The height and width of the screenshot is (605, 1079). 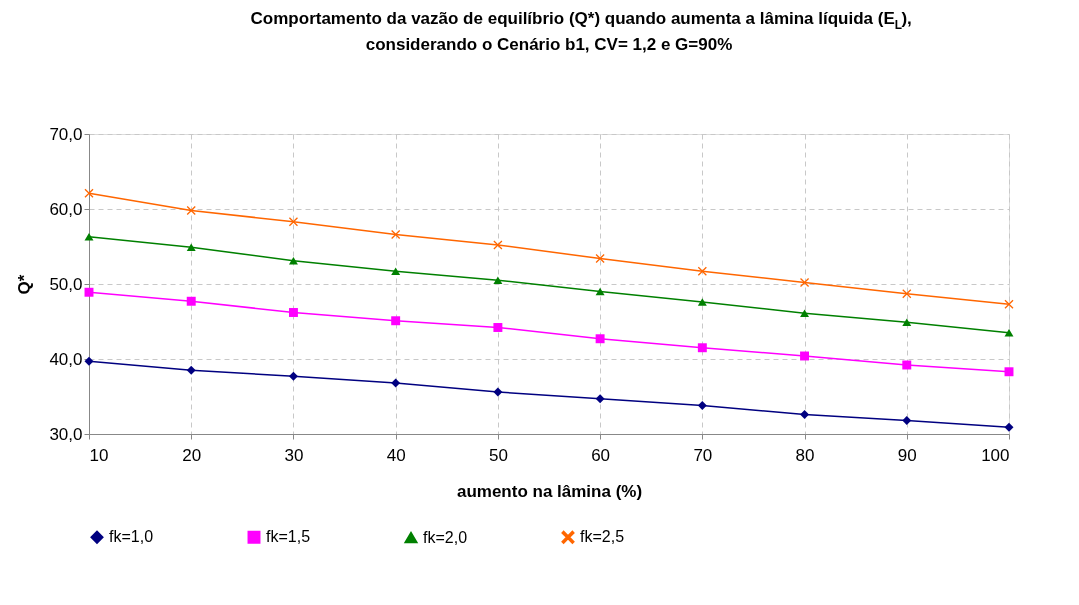 I want to click on x-tick-label: 40, so click(x=396, y=455).